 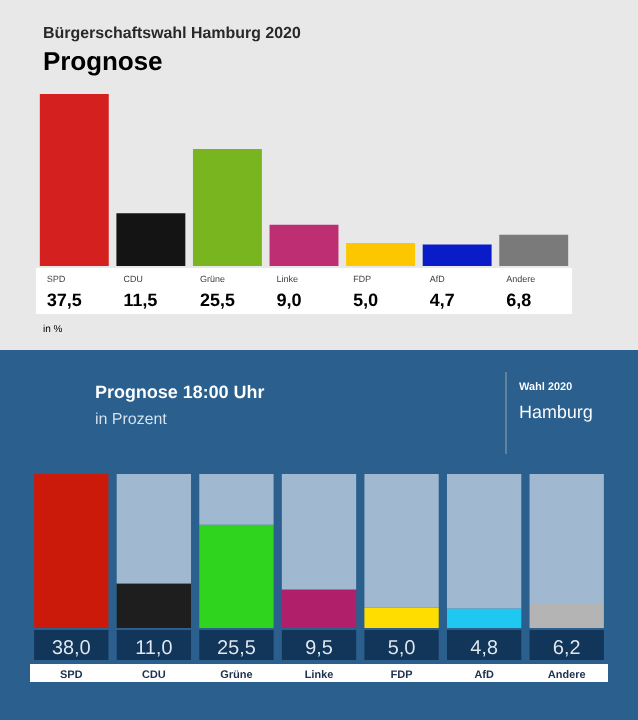 What do you see at coordinates (319, 648) in the screenshot?
I see `data-label: 9,5` at bounding box center [319, 648].